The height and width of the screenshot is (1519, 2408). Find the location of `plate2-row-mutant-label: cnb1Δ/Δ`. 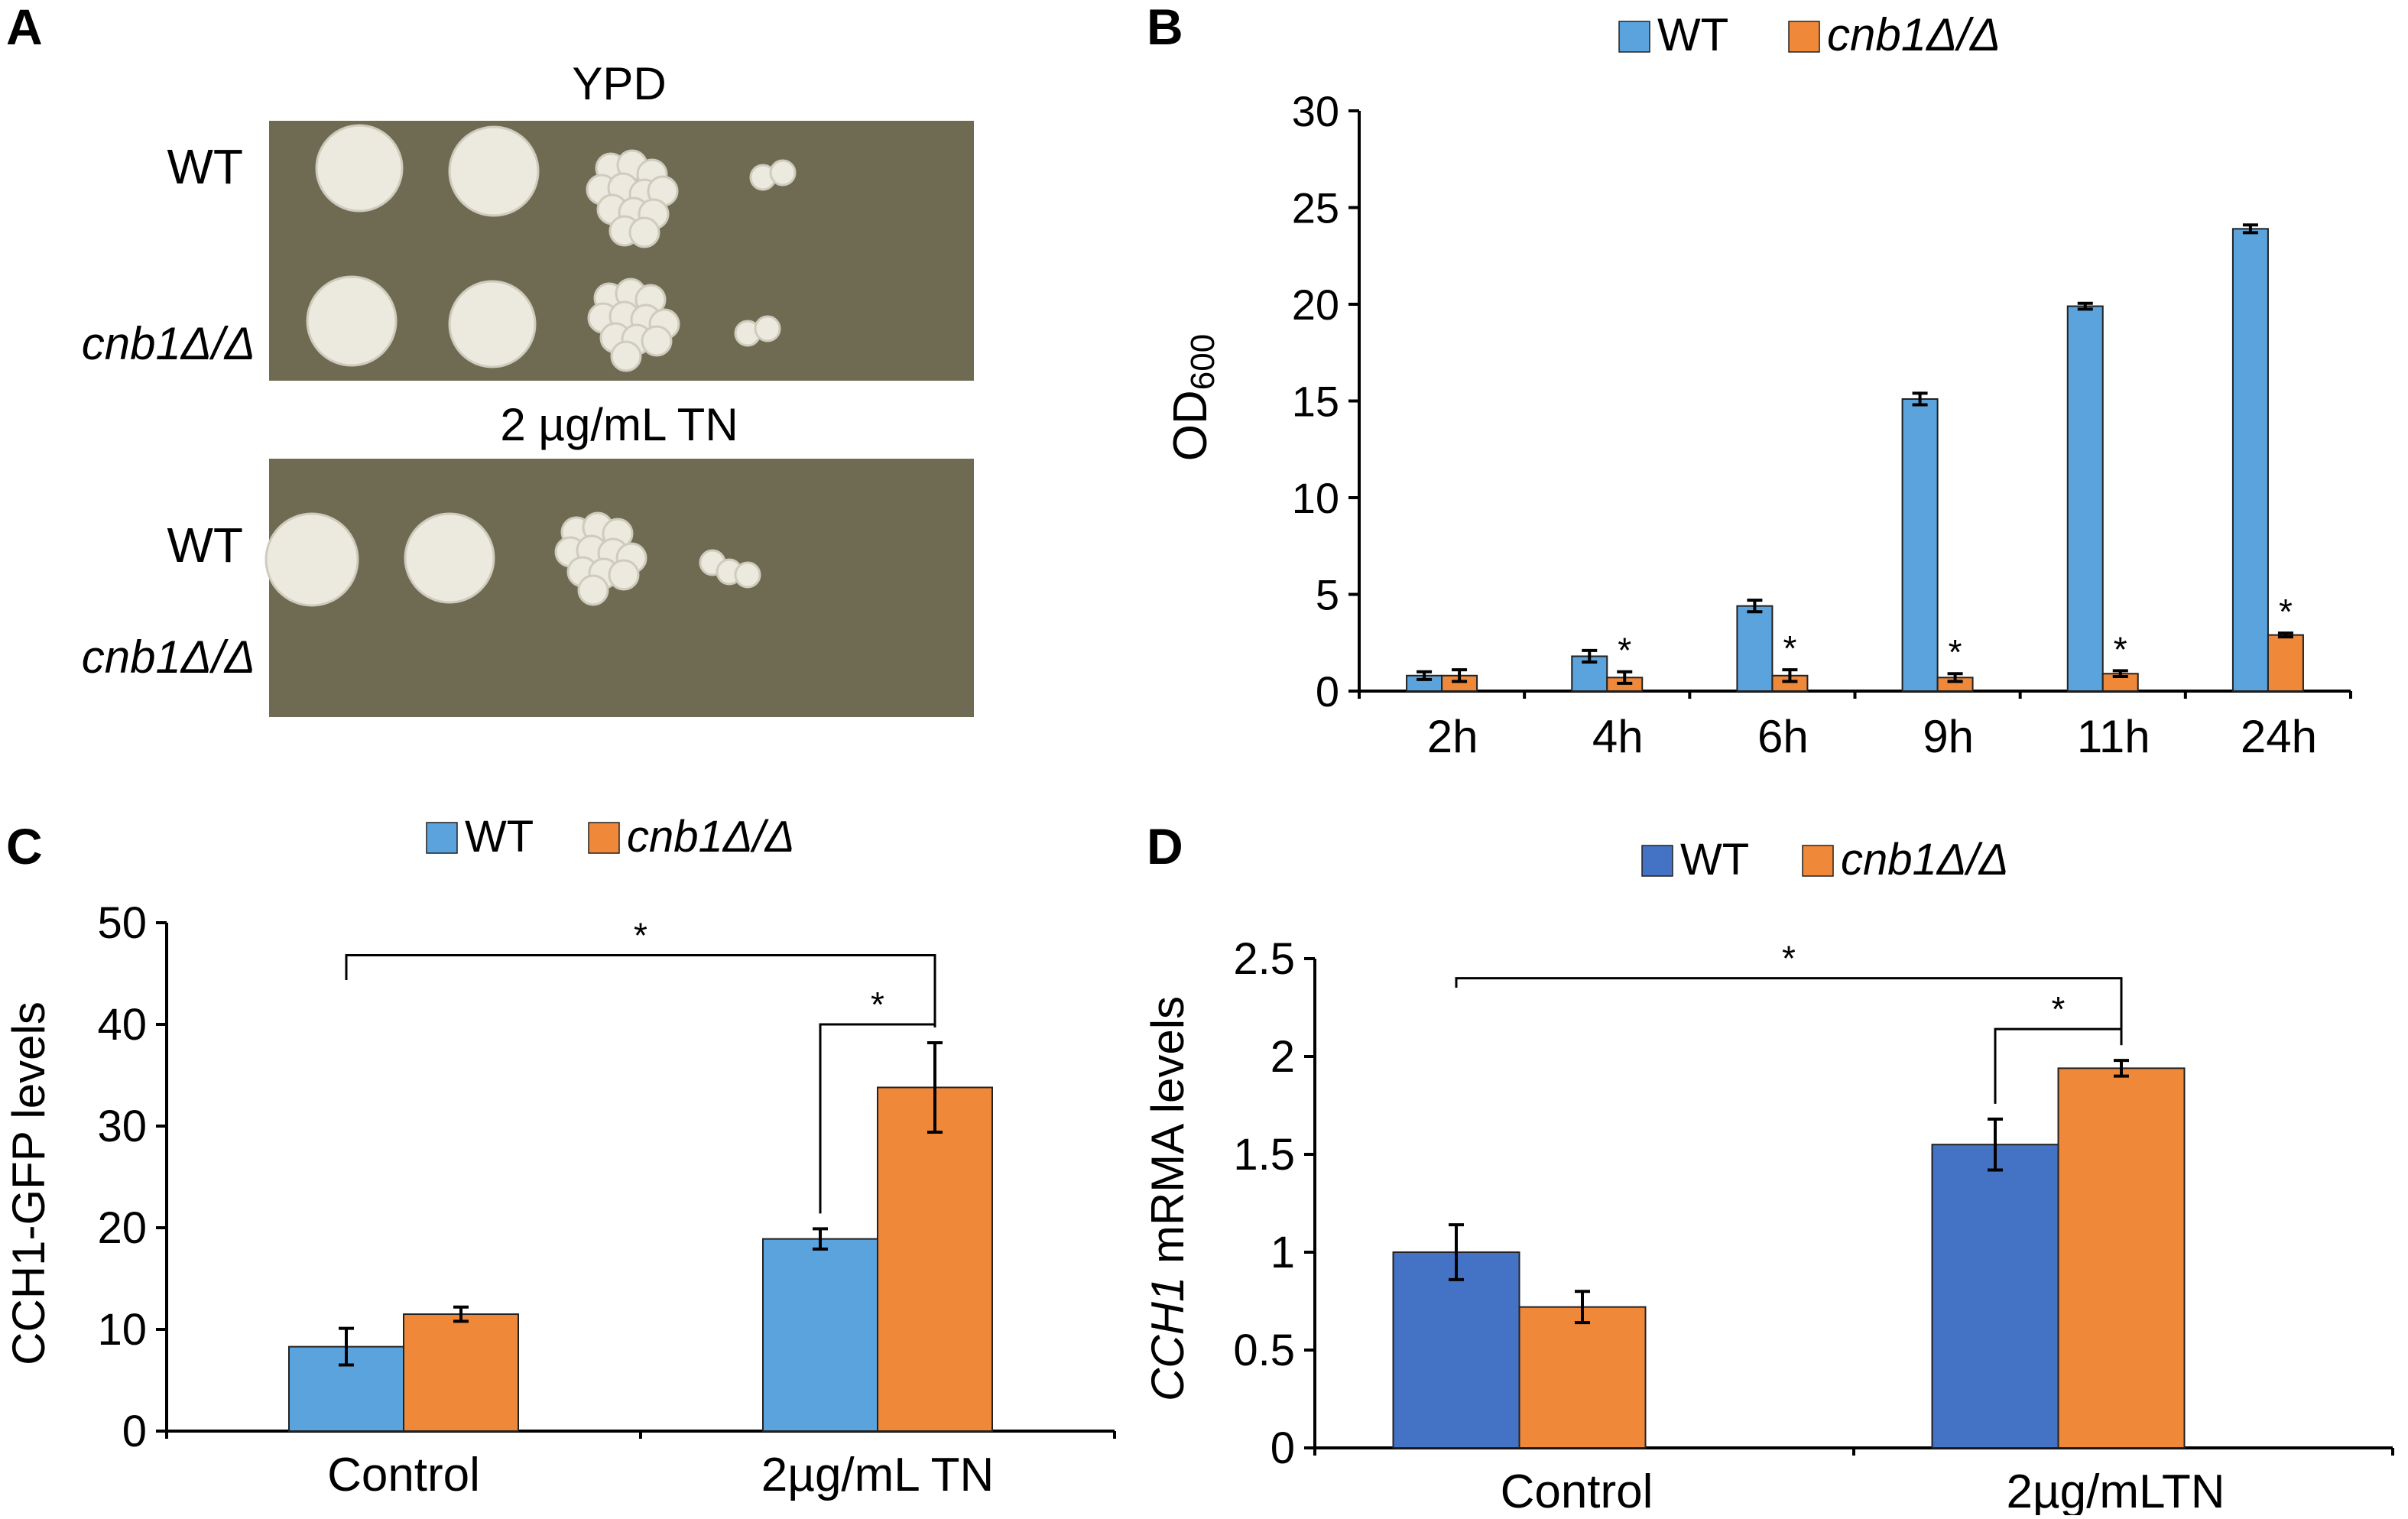

plate2-row-mutant-label: cnb1Δ/Δ is located at coordinates (169, 657).